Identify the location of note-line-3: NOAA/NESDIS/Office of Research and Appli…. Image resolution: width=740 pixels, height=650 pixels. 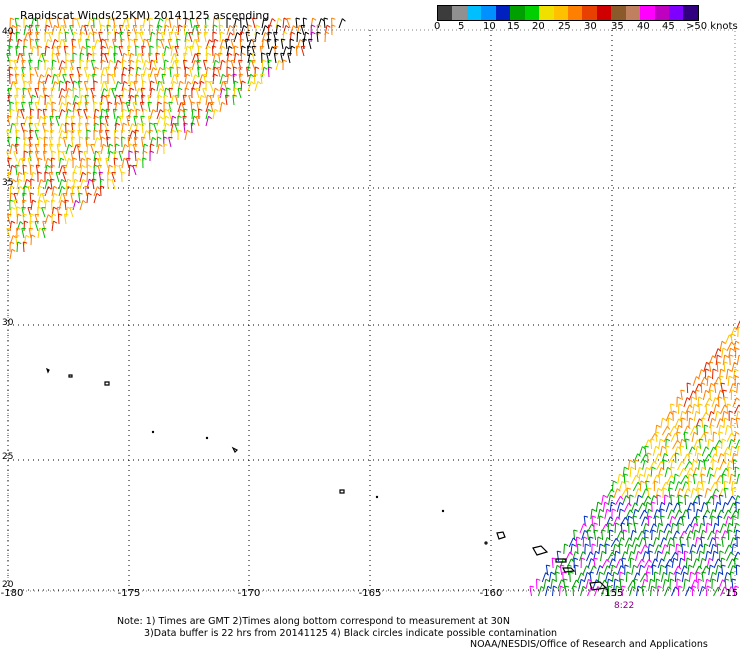
(589, 644).